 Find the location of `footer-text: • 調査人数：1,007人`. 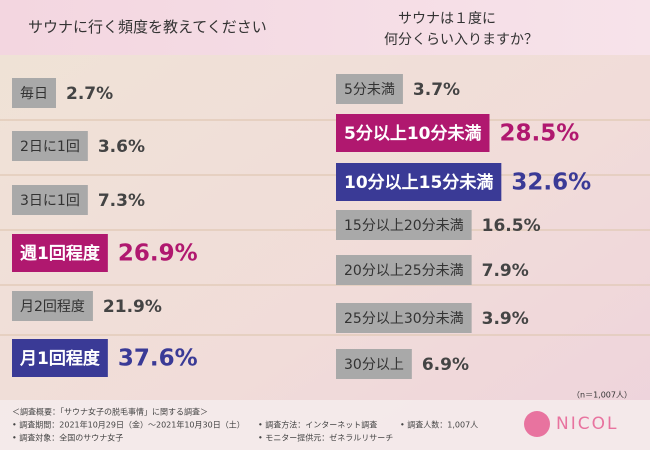

footer-text: • 調査人数：1,007人 is located at coordinates (439, 425).